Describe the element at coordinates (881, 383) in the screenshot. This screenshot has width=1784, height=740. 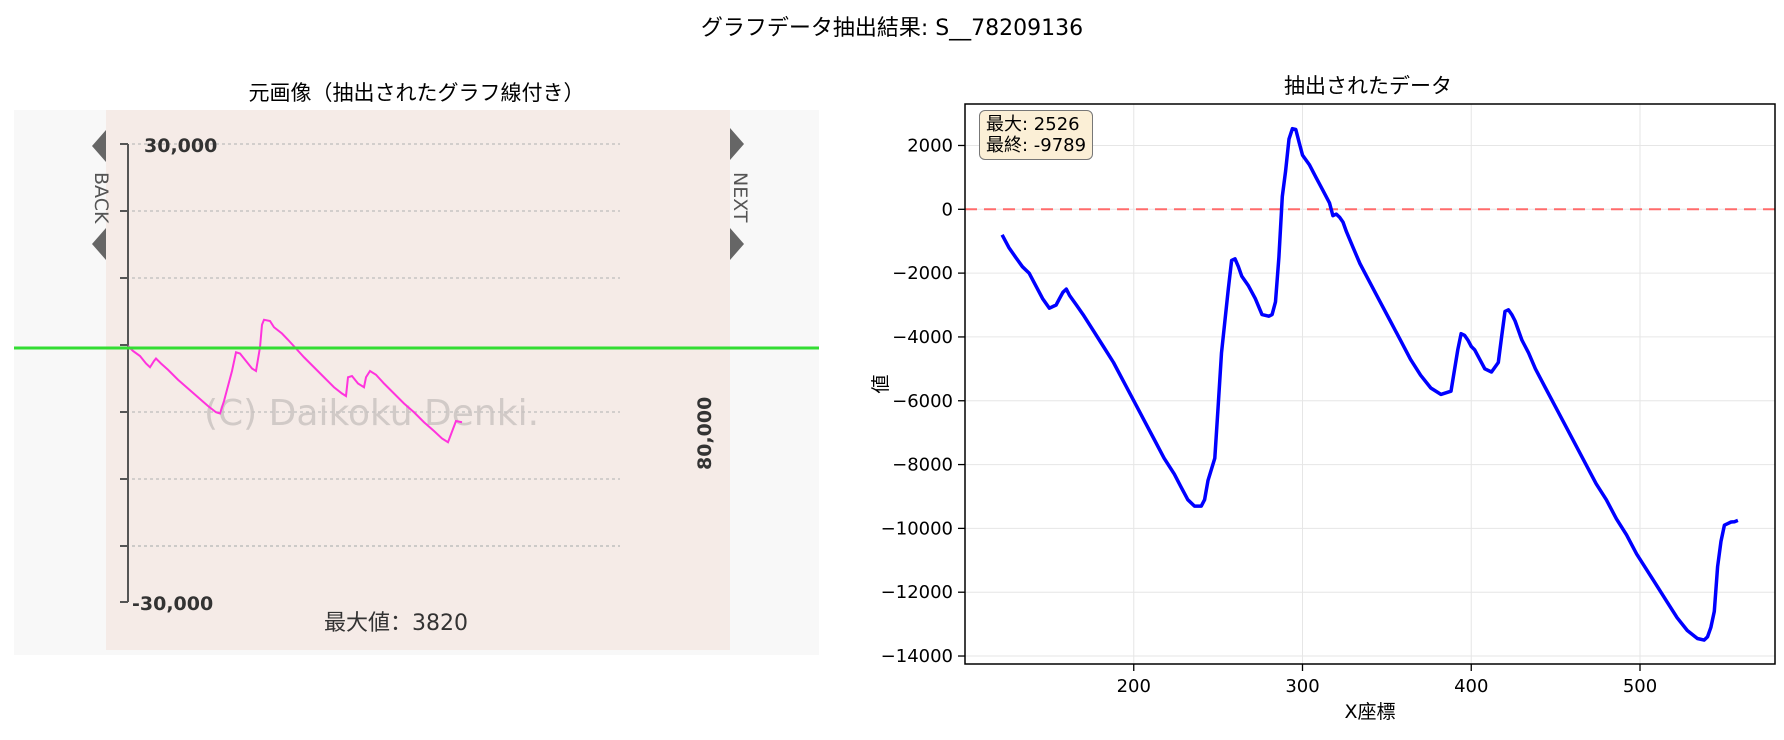
I see `y-axis-label: 値` at that location.